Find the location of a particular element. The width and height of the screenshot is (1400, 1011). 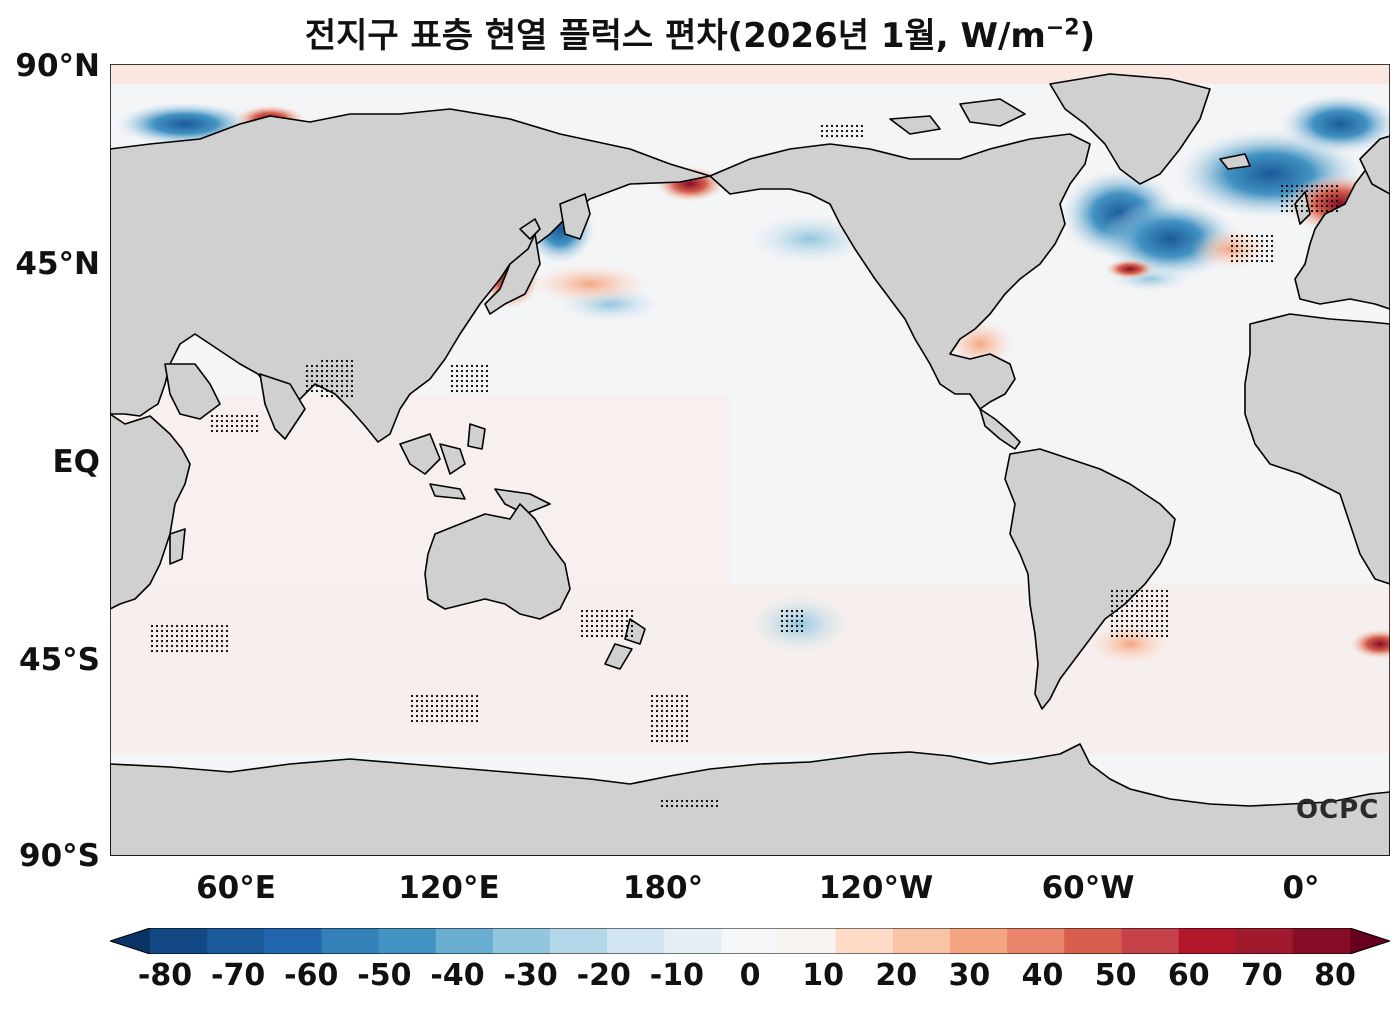

lat-label-90s: 90°S is located at coordinates (59, 856).